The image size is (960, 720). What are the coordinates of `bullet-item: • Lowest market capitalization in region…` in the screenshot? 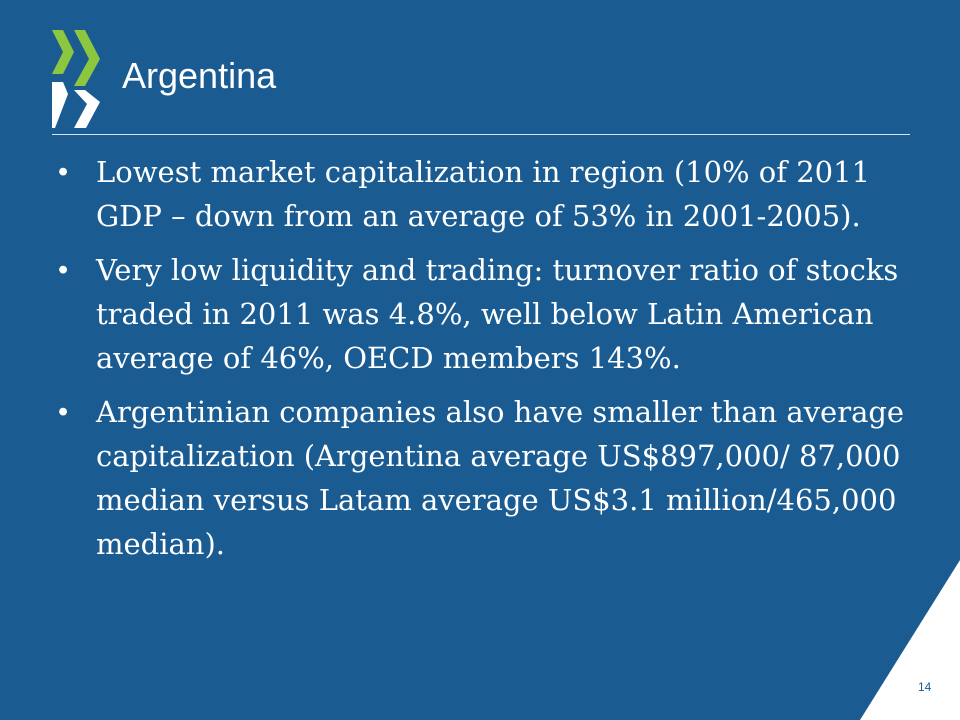 It's located at (488, 194).